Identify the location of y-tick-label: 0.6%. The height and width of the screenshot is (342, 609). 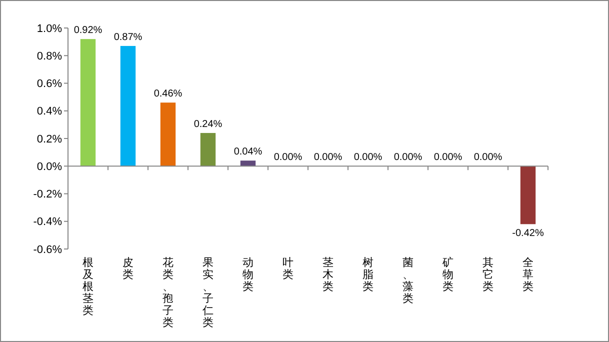
(49, 84).